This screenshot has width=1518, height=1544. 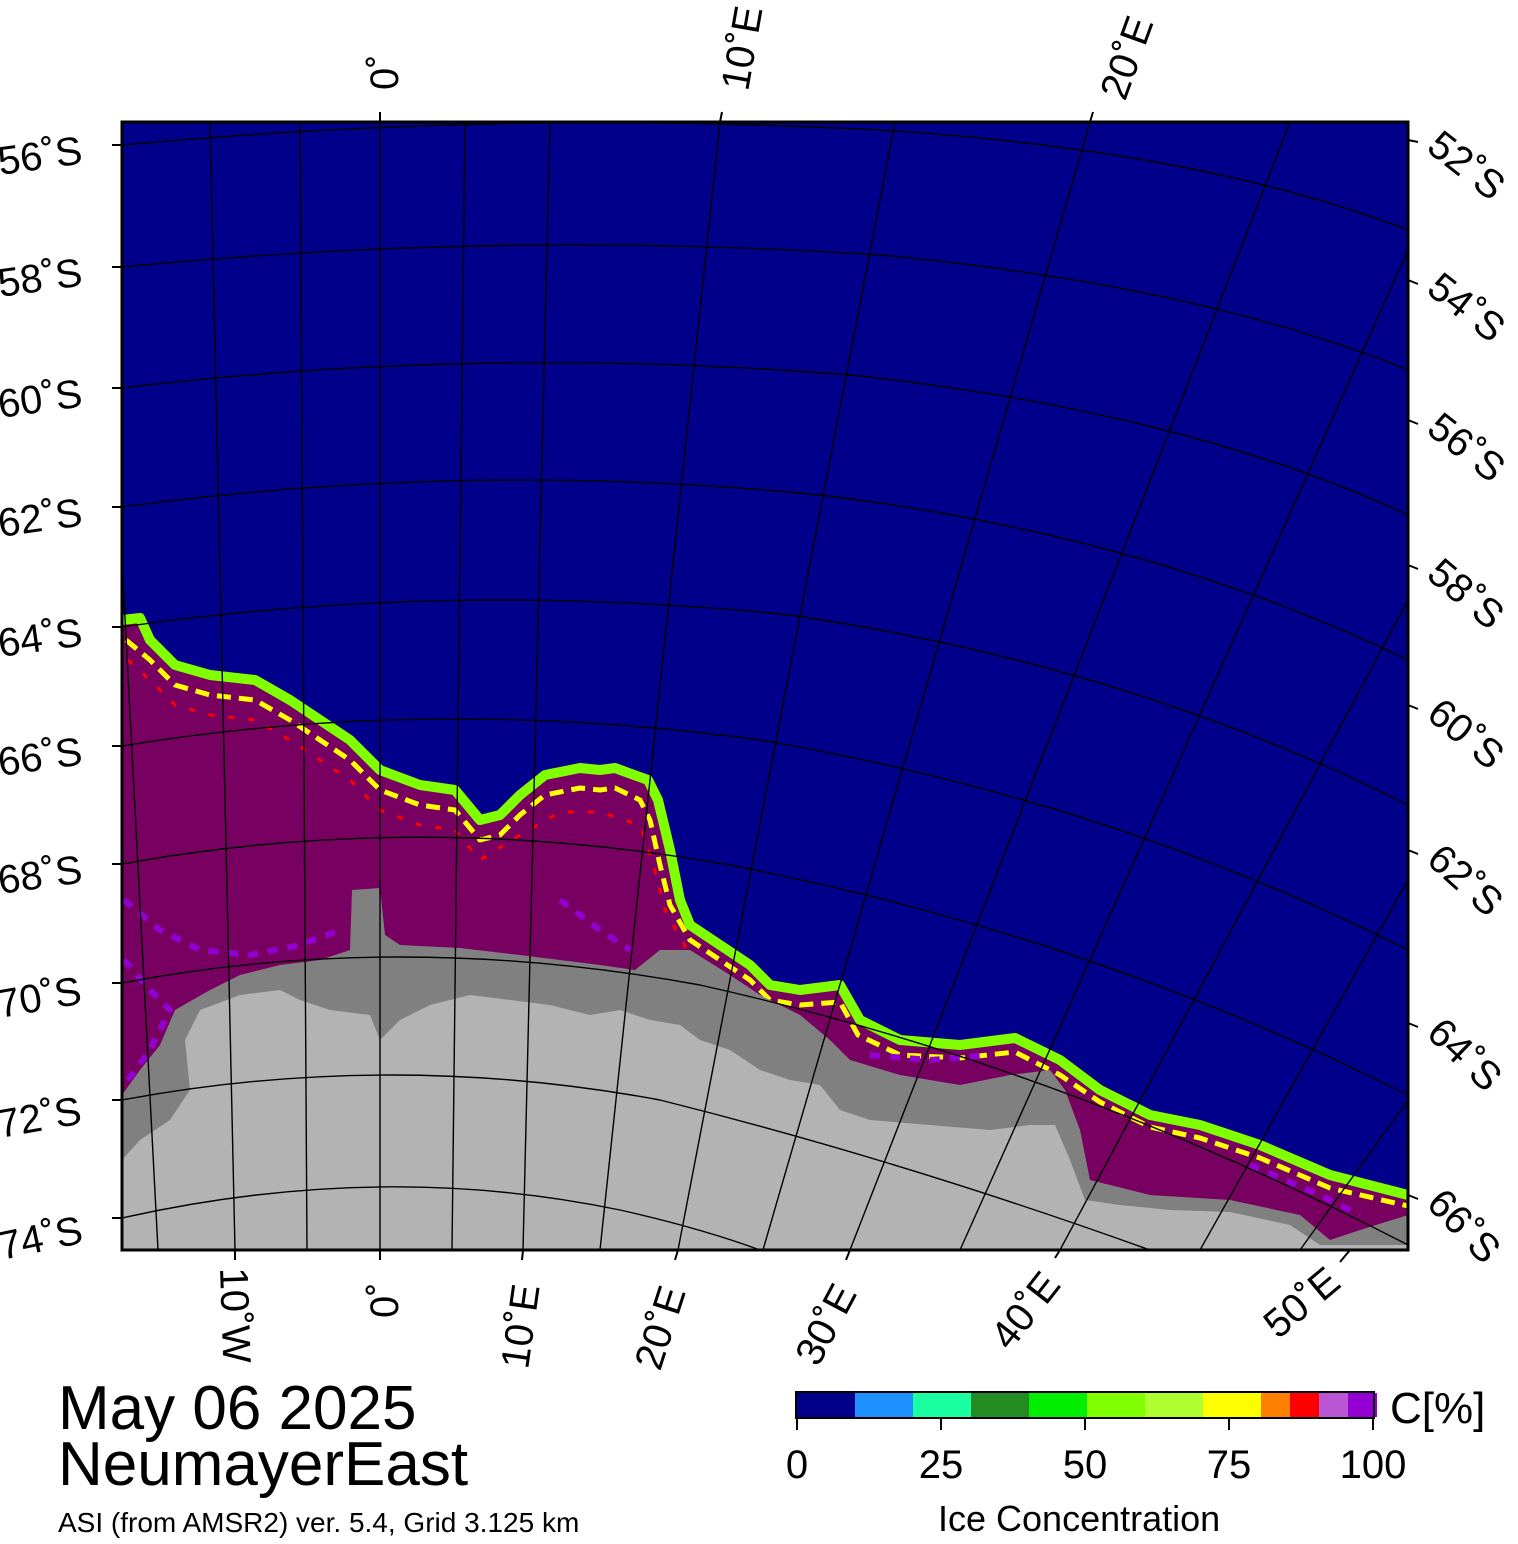 What do you see at coordinates (42, 278) in the screenshot?
I see `lat-label-left: 58˚S` at bounding box center [42, 278].